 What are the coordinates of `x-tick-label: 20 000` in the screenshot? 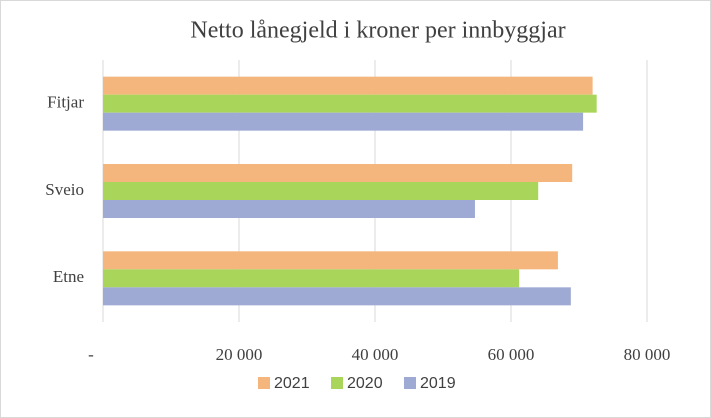 It's located at (239, 354).